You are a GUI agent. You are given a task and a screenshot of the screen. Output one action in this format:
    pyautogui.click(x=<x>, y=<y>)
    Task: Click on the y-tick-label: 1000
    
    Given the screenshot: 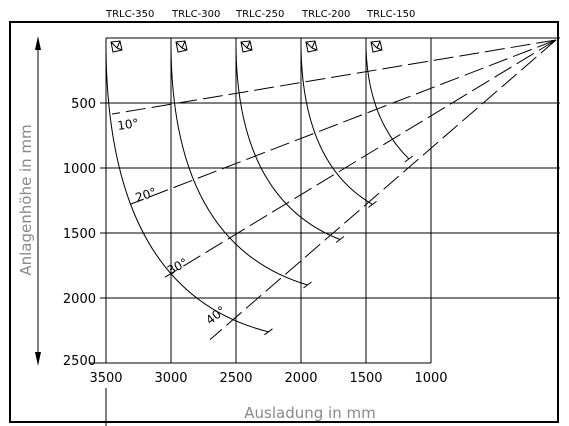 What is the action you would take?
    pyautogui.click(x=79, y=169)
    